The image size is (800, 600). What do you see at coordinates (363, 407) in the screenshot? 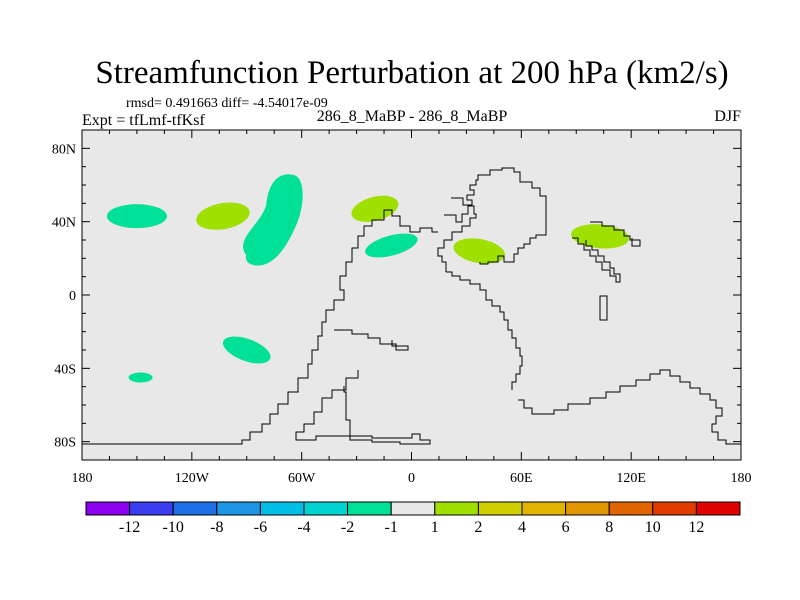
I see `coastline-south-america` at bounding box center [363, 407].